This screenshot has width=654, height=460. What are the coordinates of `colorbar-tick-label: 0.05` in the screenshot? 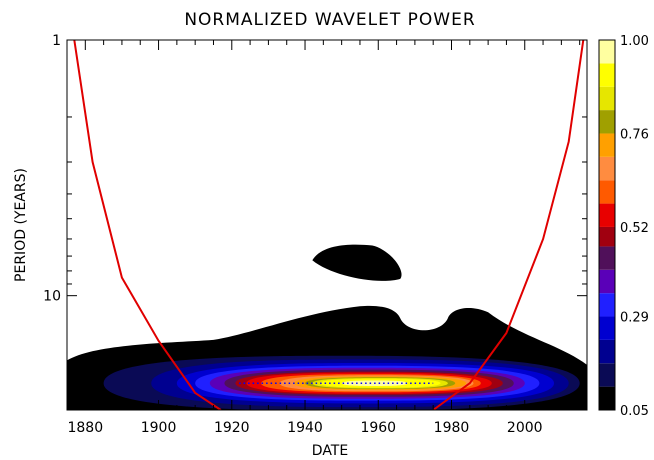 It's located at (634, 411).